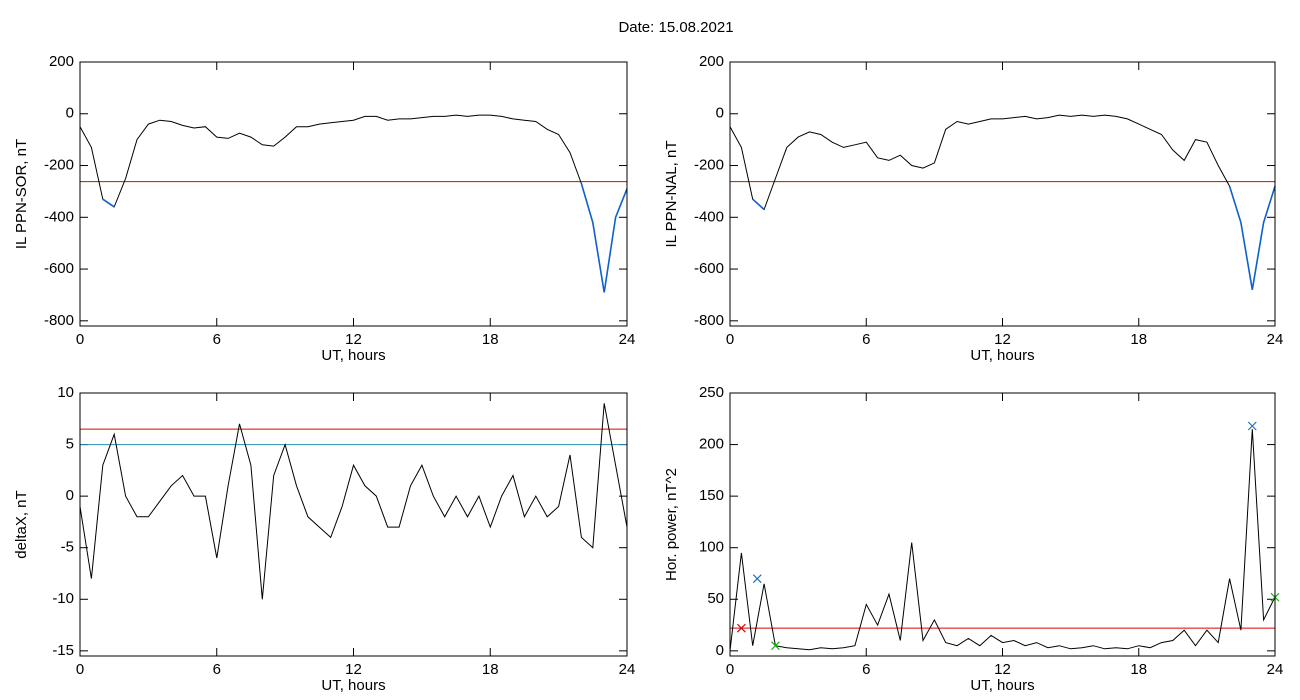  Describe the element at coordinates (70, 444) in the screenshot. I see `y-tick-label: 5` at that location.